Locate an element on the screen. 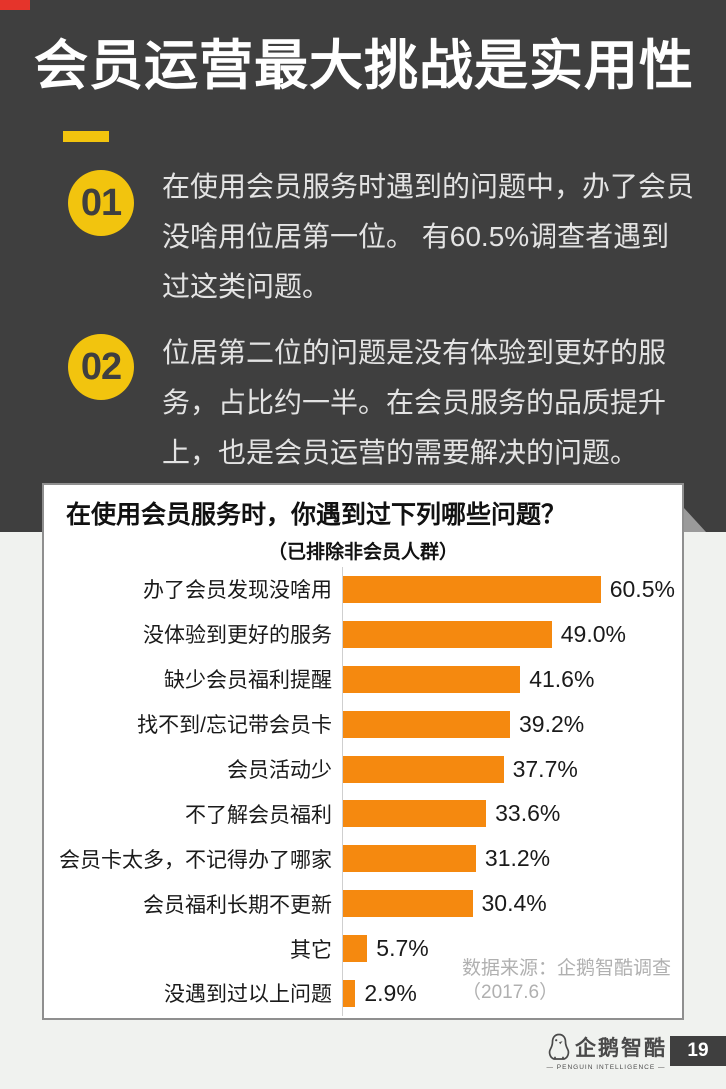 Image resolution: width=726 pixels, height=1089 pixels. bar-value-label: 60.5% is located at coordinates (642, 588).